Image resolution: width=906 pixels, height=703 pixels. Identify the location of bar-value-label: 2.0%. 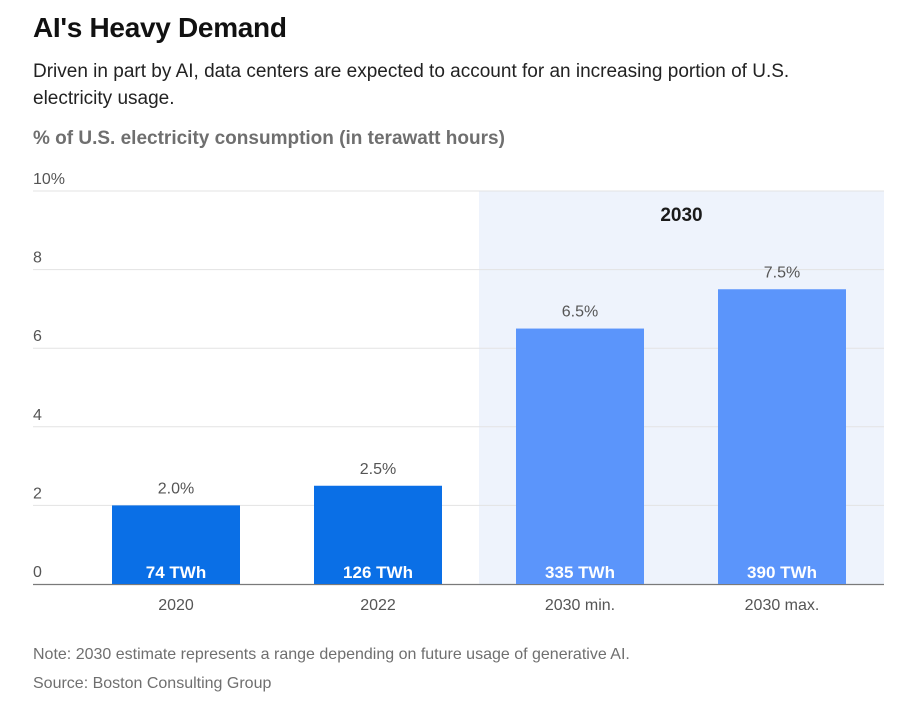
(176, 488).